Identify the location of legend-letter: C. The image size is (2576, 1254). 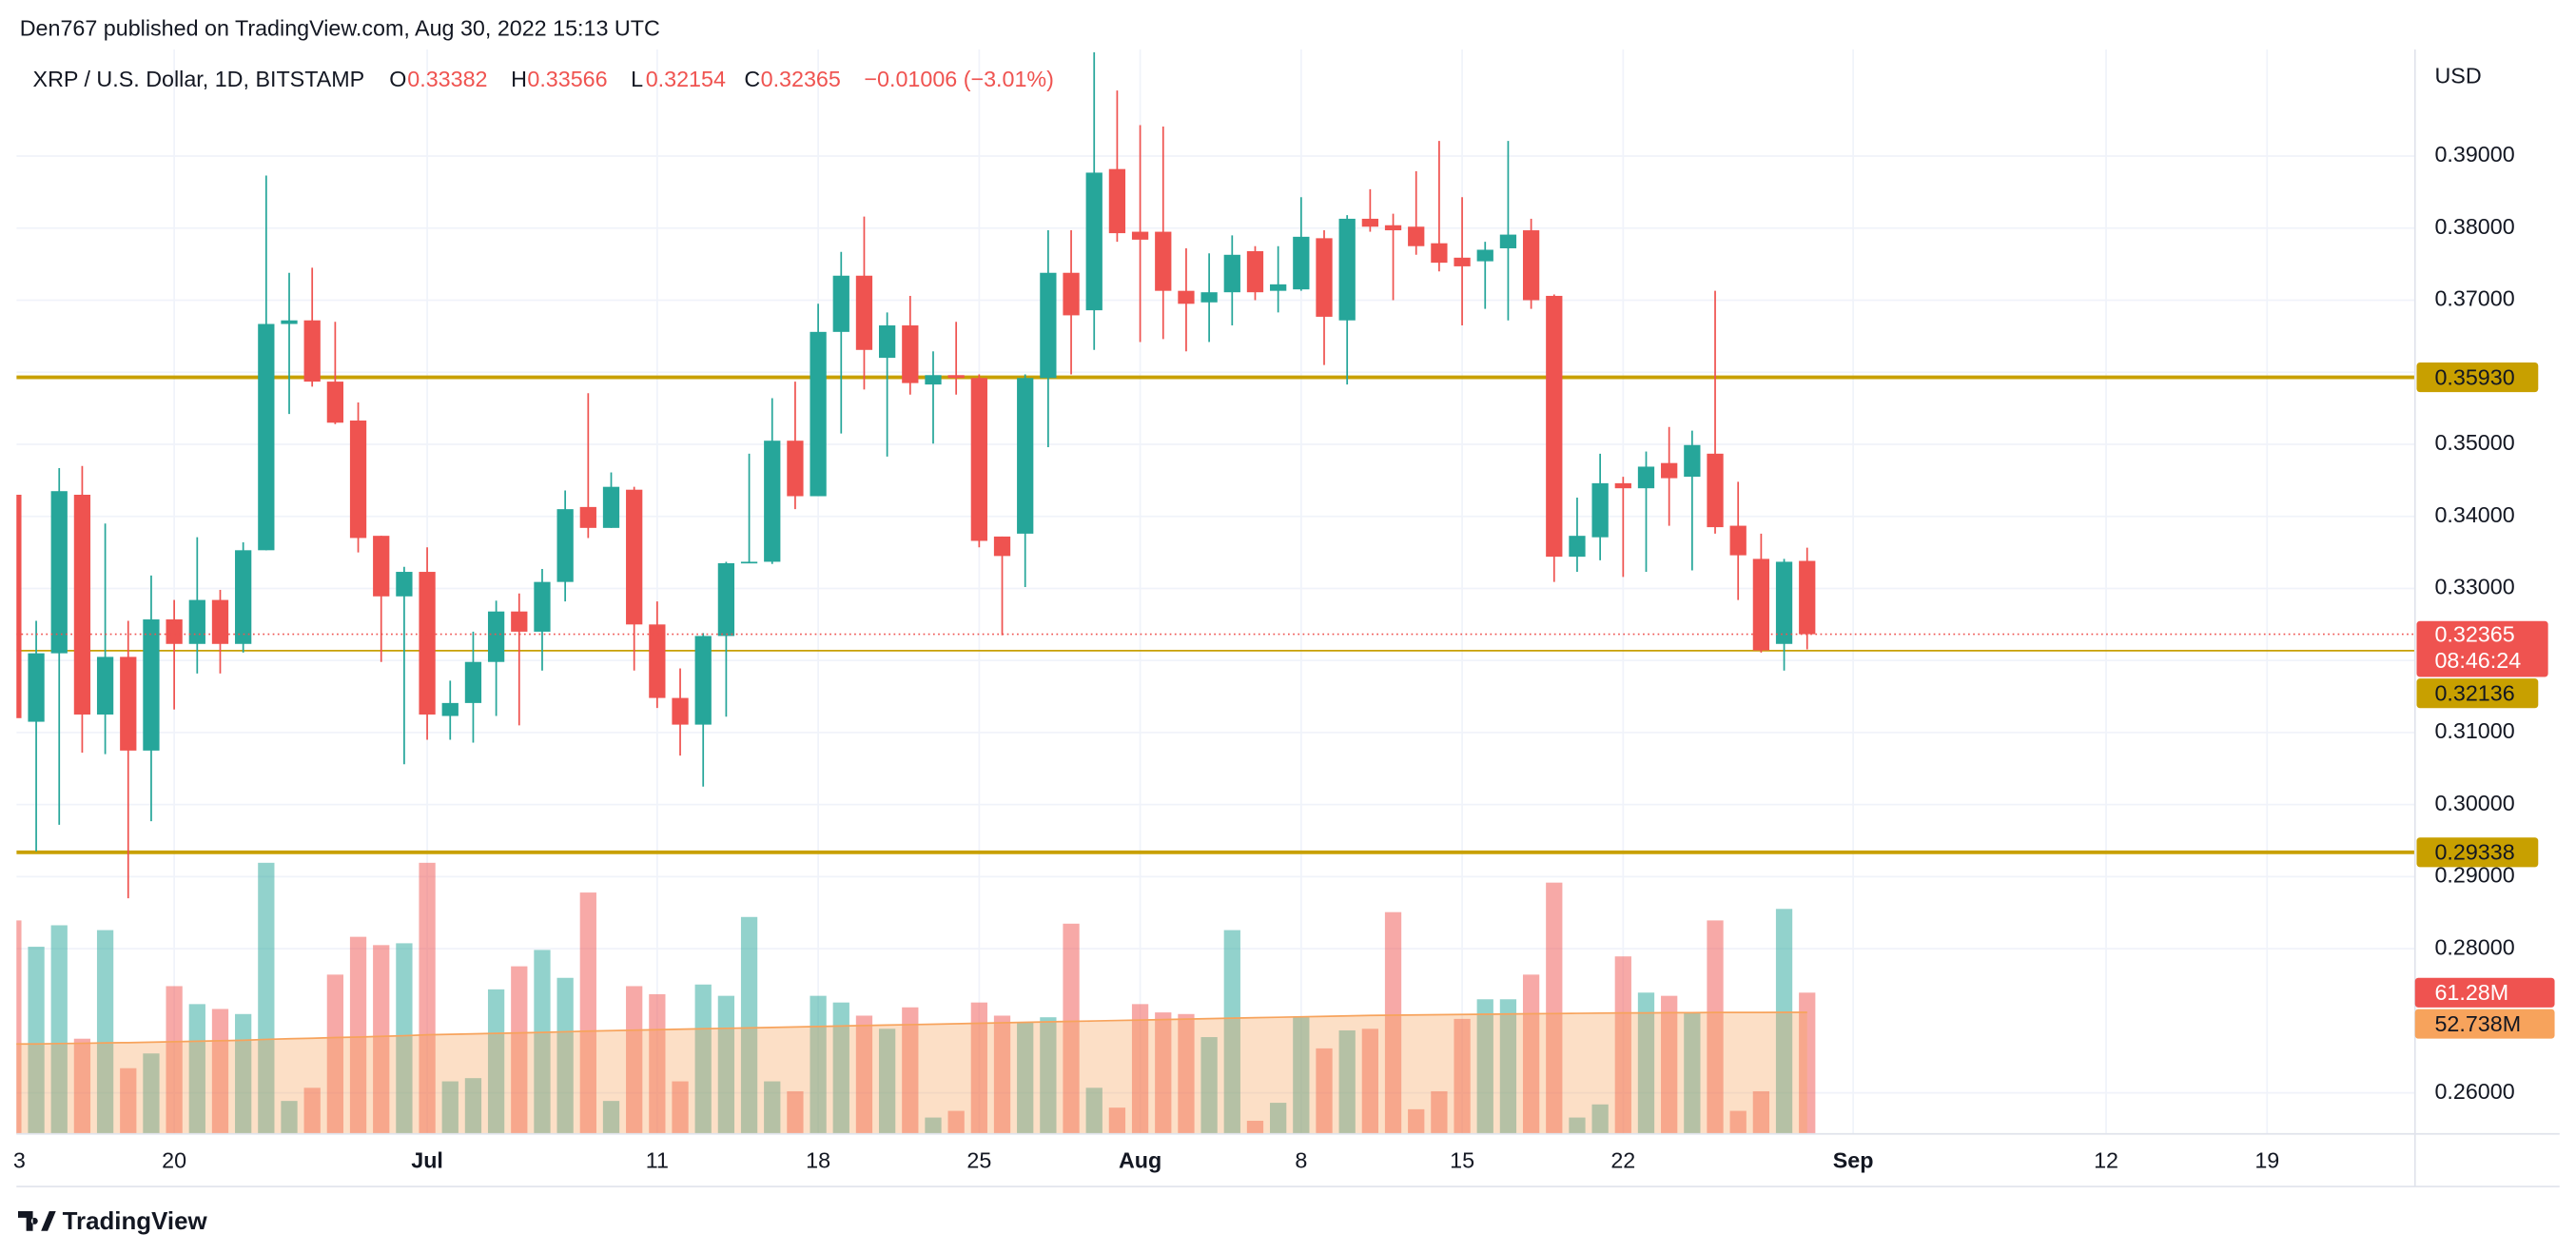
(752, 79).